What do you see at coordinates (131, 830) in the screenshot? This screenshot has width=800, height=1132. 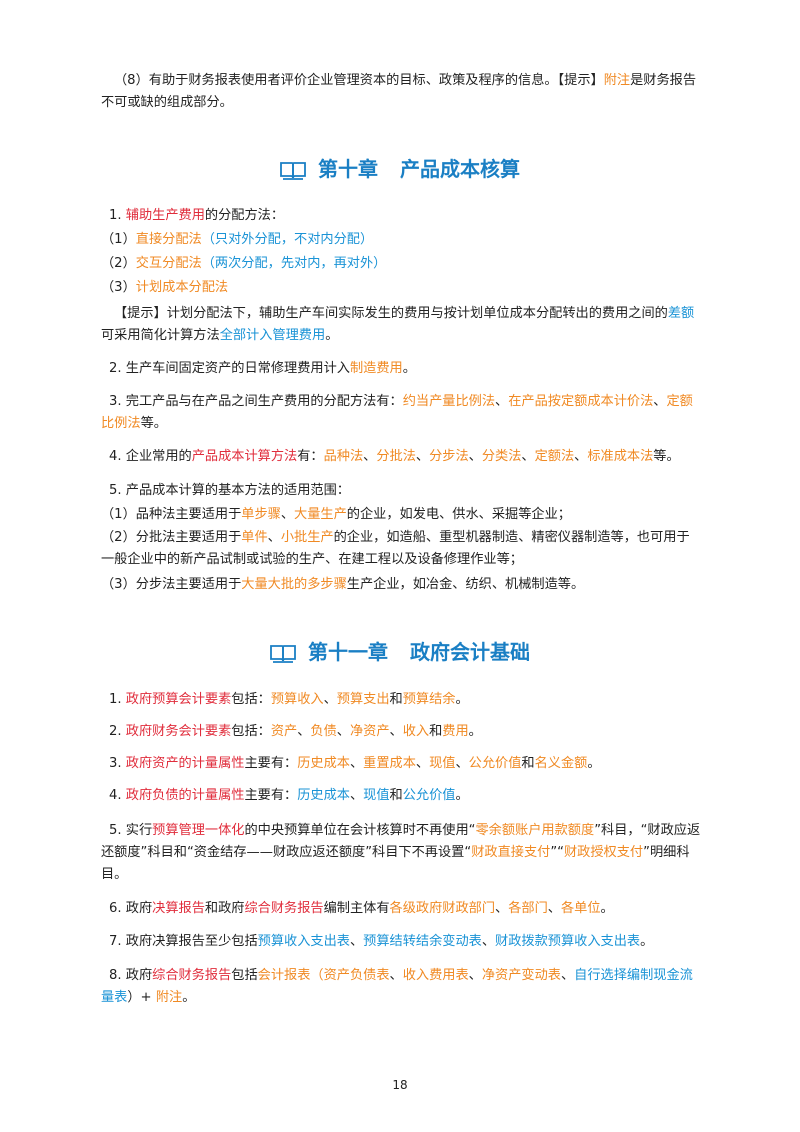 I see `text-run: 5. 实行` at bounding box center [131, 830].